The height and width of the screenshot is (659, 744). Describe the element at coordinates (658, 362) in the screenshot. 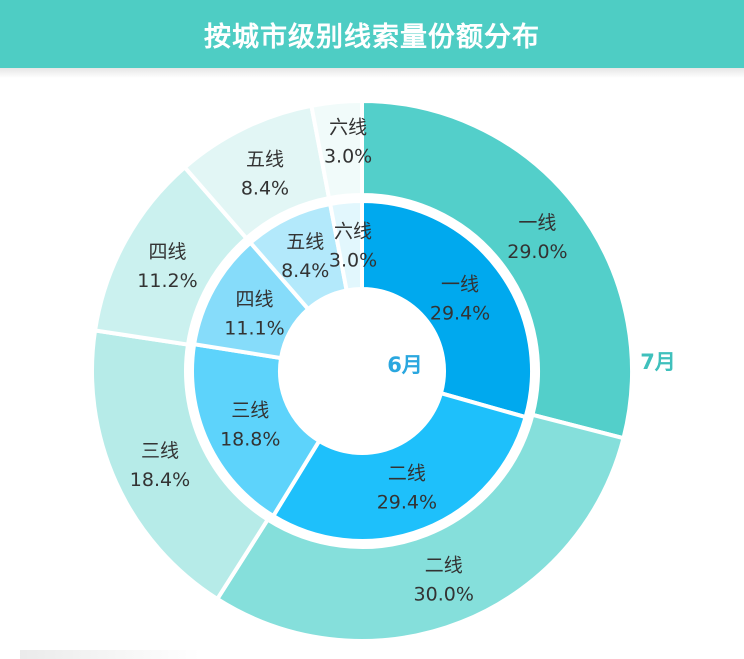

I see `outer-ring-label: 7月` at that location.